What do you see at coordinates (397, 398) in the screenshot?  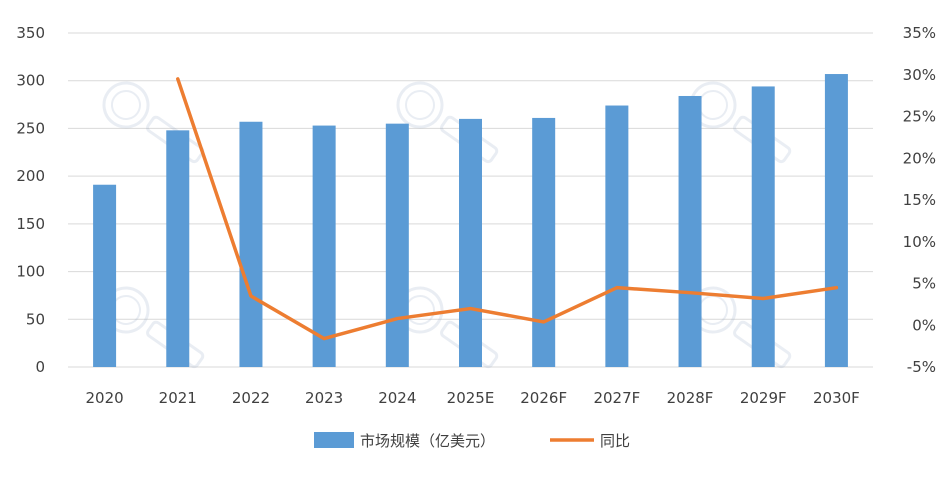 I see `x-tick-label: 2024` at bounding box center [397, 398].